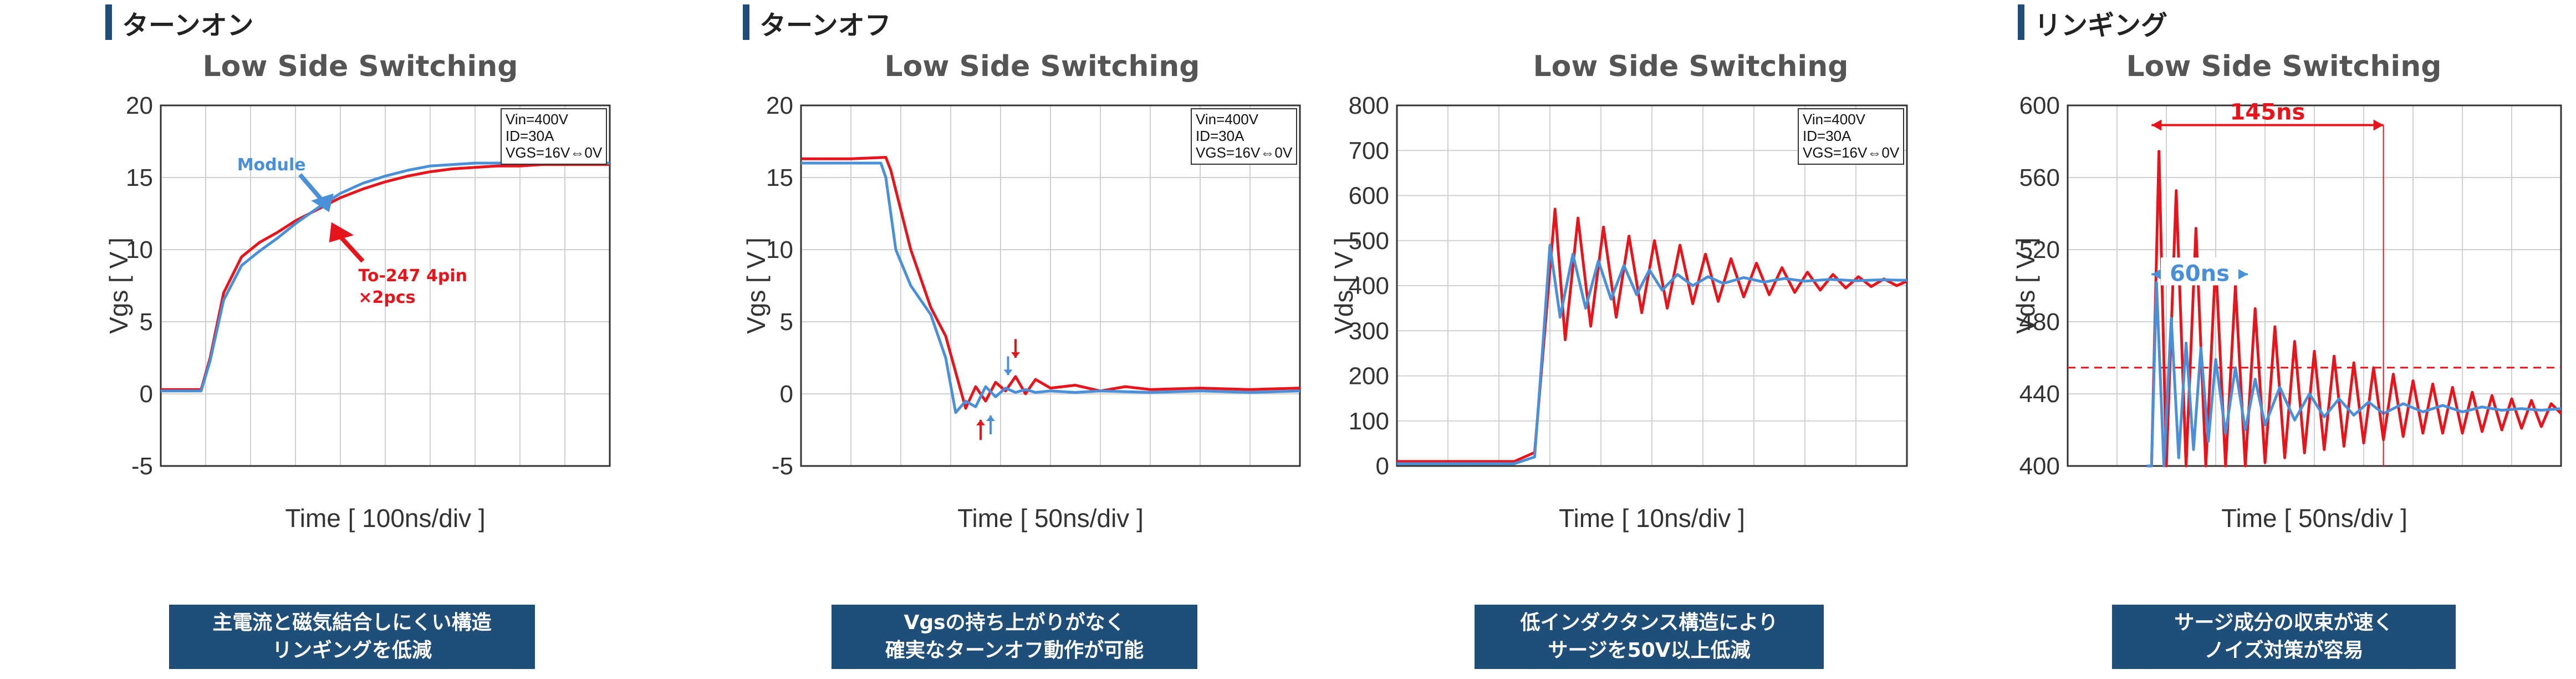 The image size is (2576, 679). Describe the element at coordinates (1649, 622) in the screenshot. I see `caption-line-1: 低インダクタンス構造により` at that location.